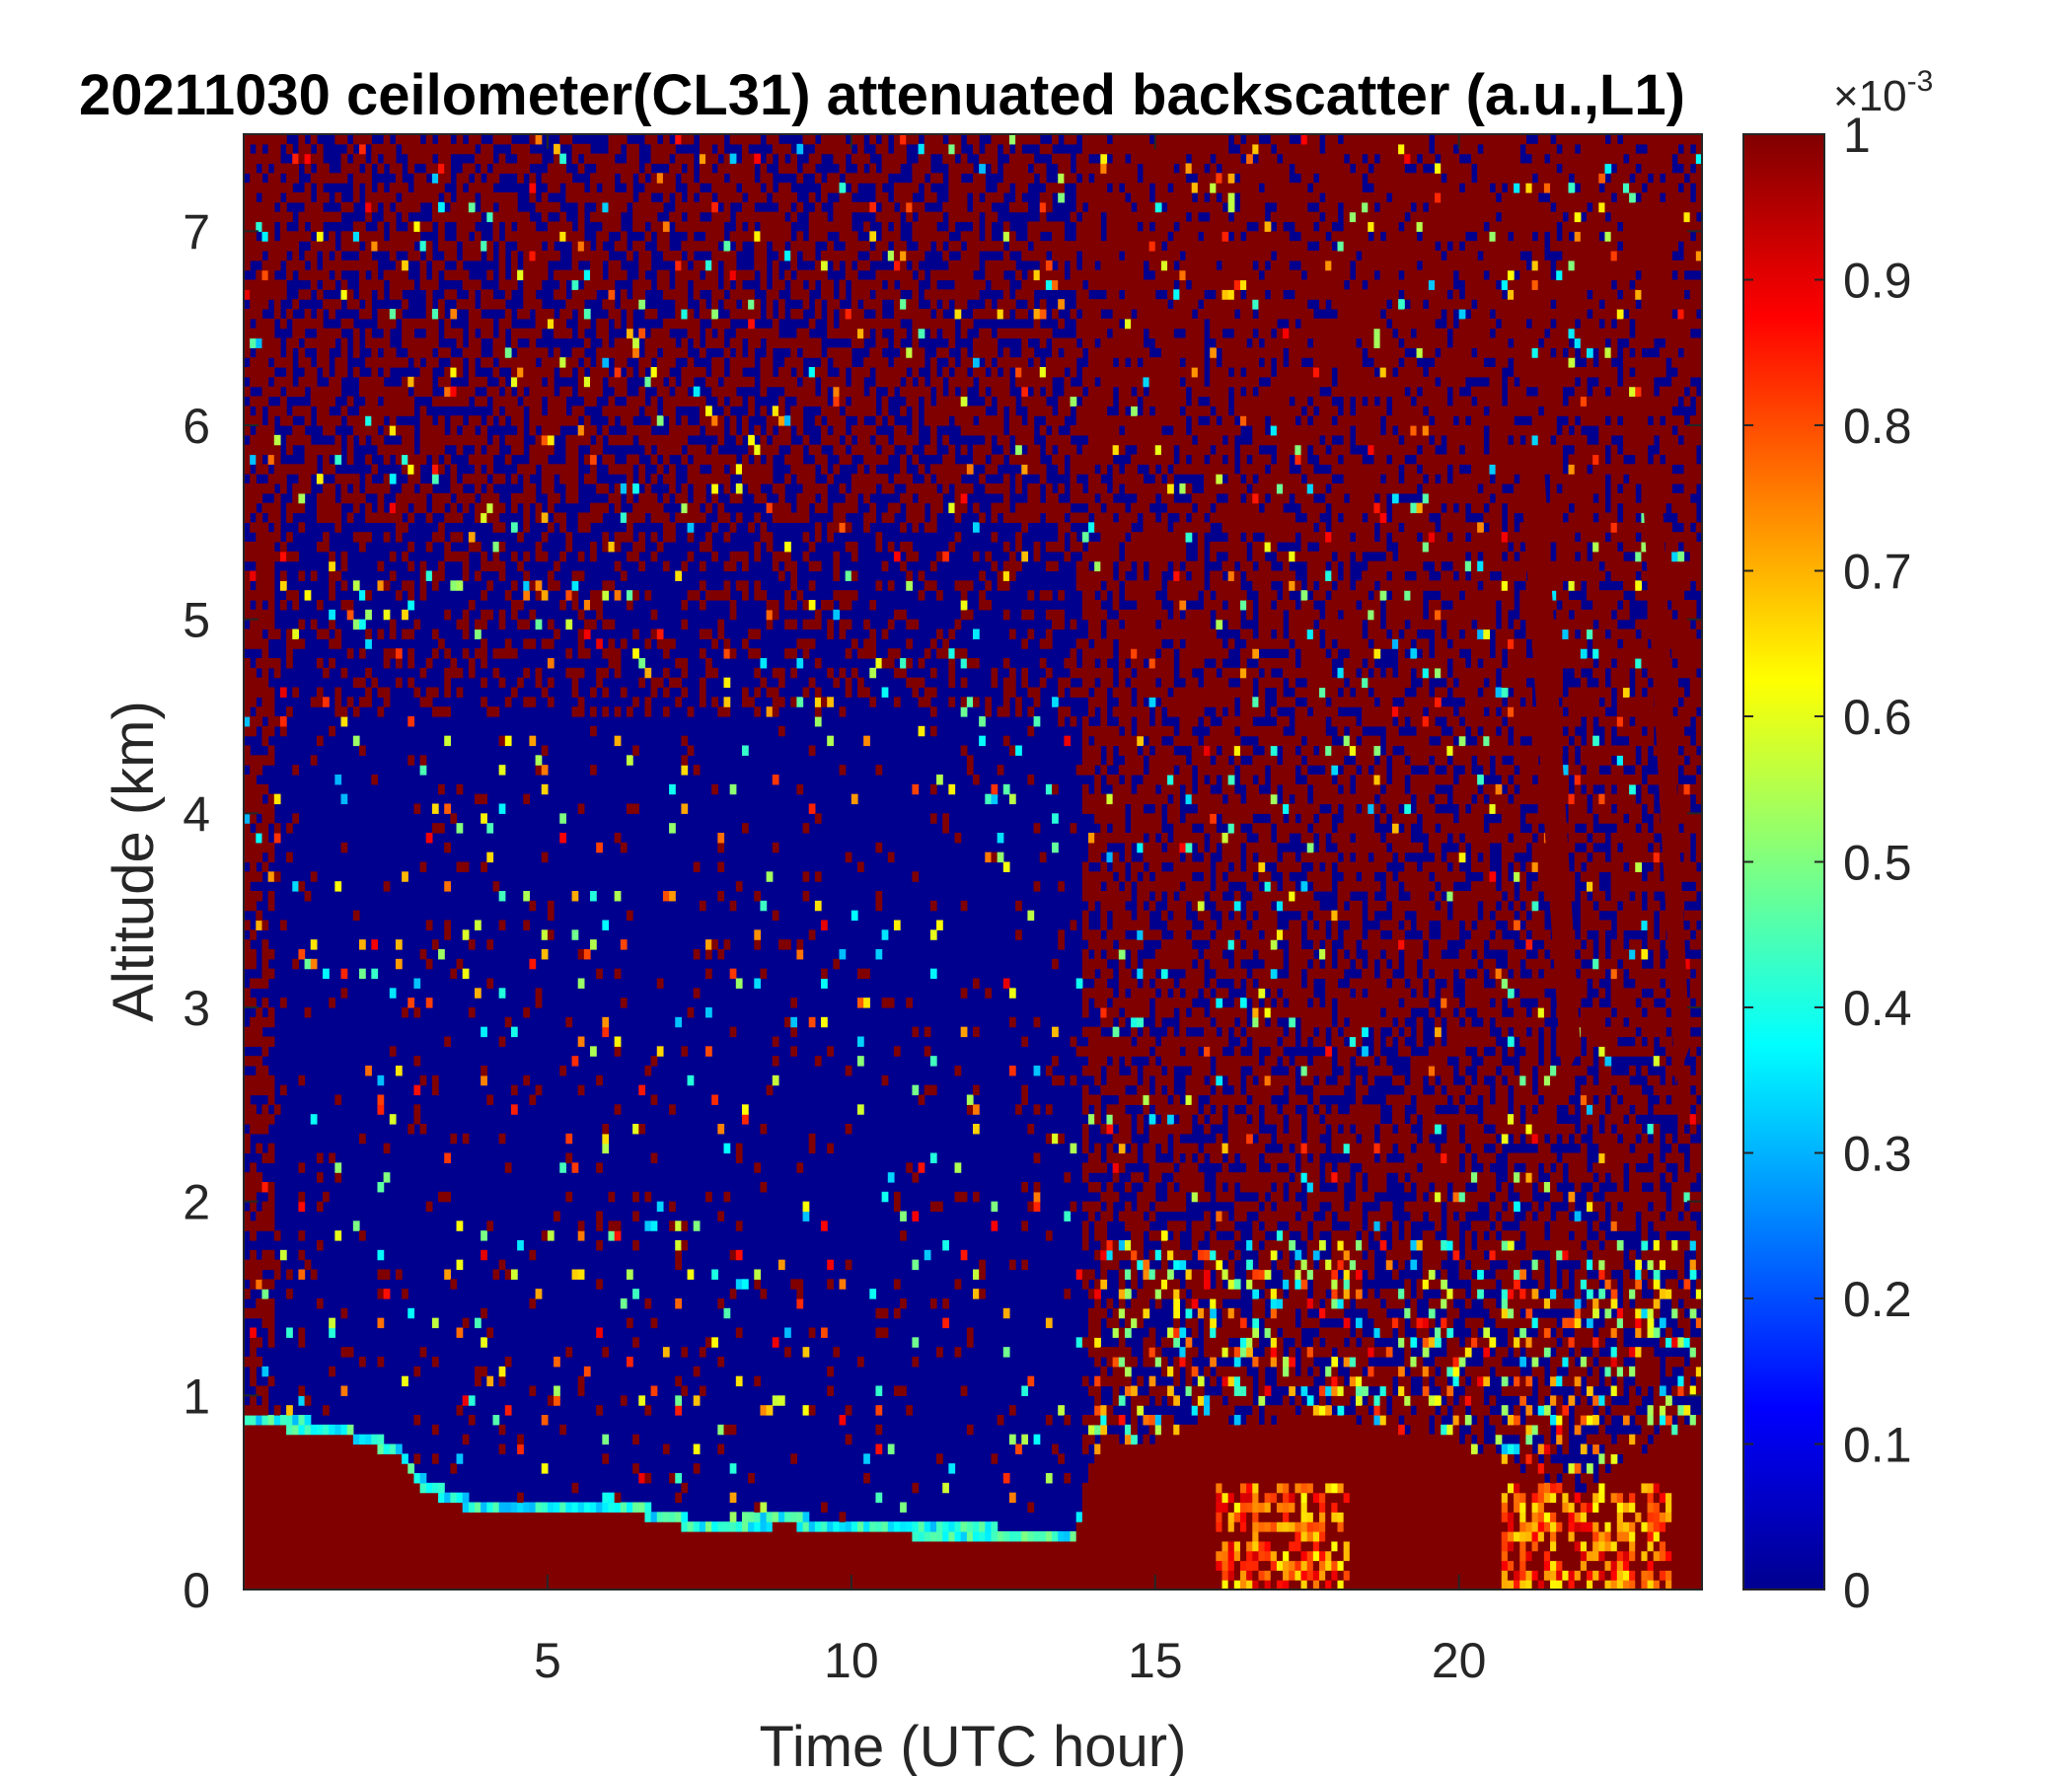  Describe the element at coordinates (1784, 862) in the screenshot. I see `colorbar-gradient` at that location.